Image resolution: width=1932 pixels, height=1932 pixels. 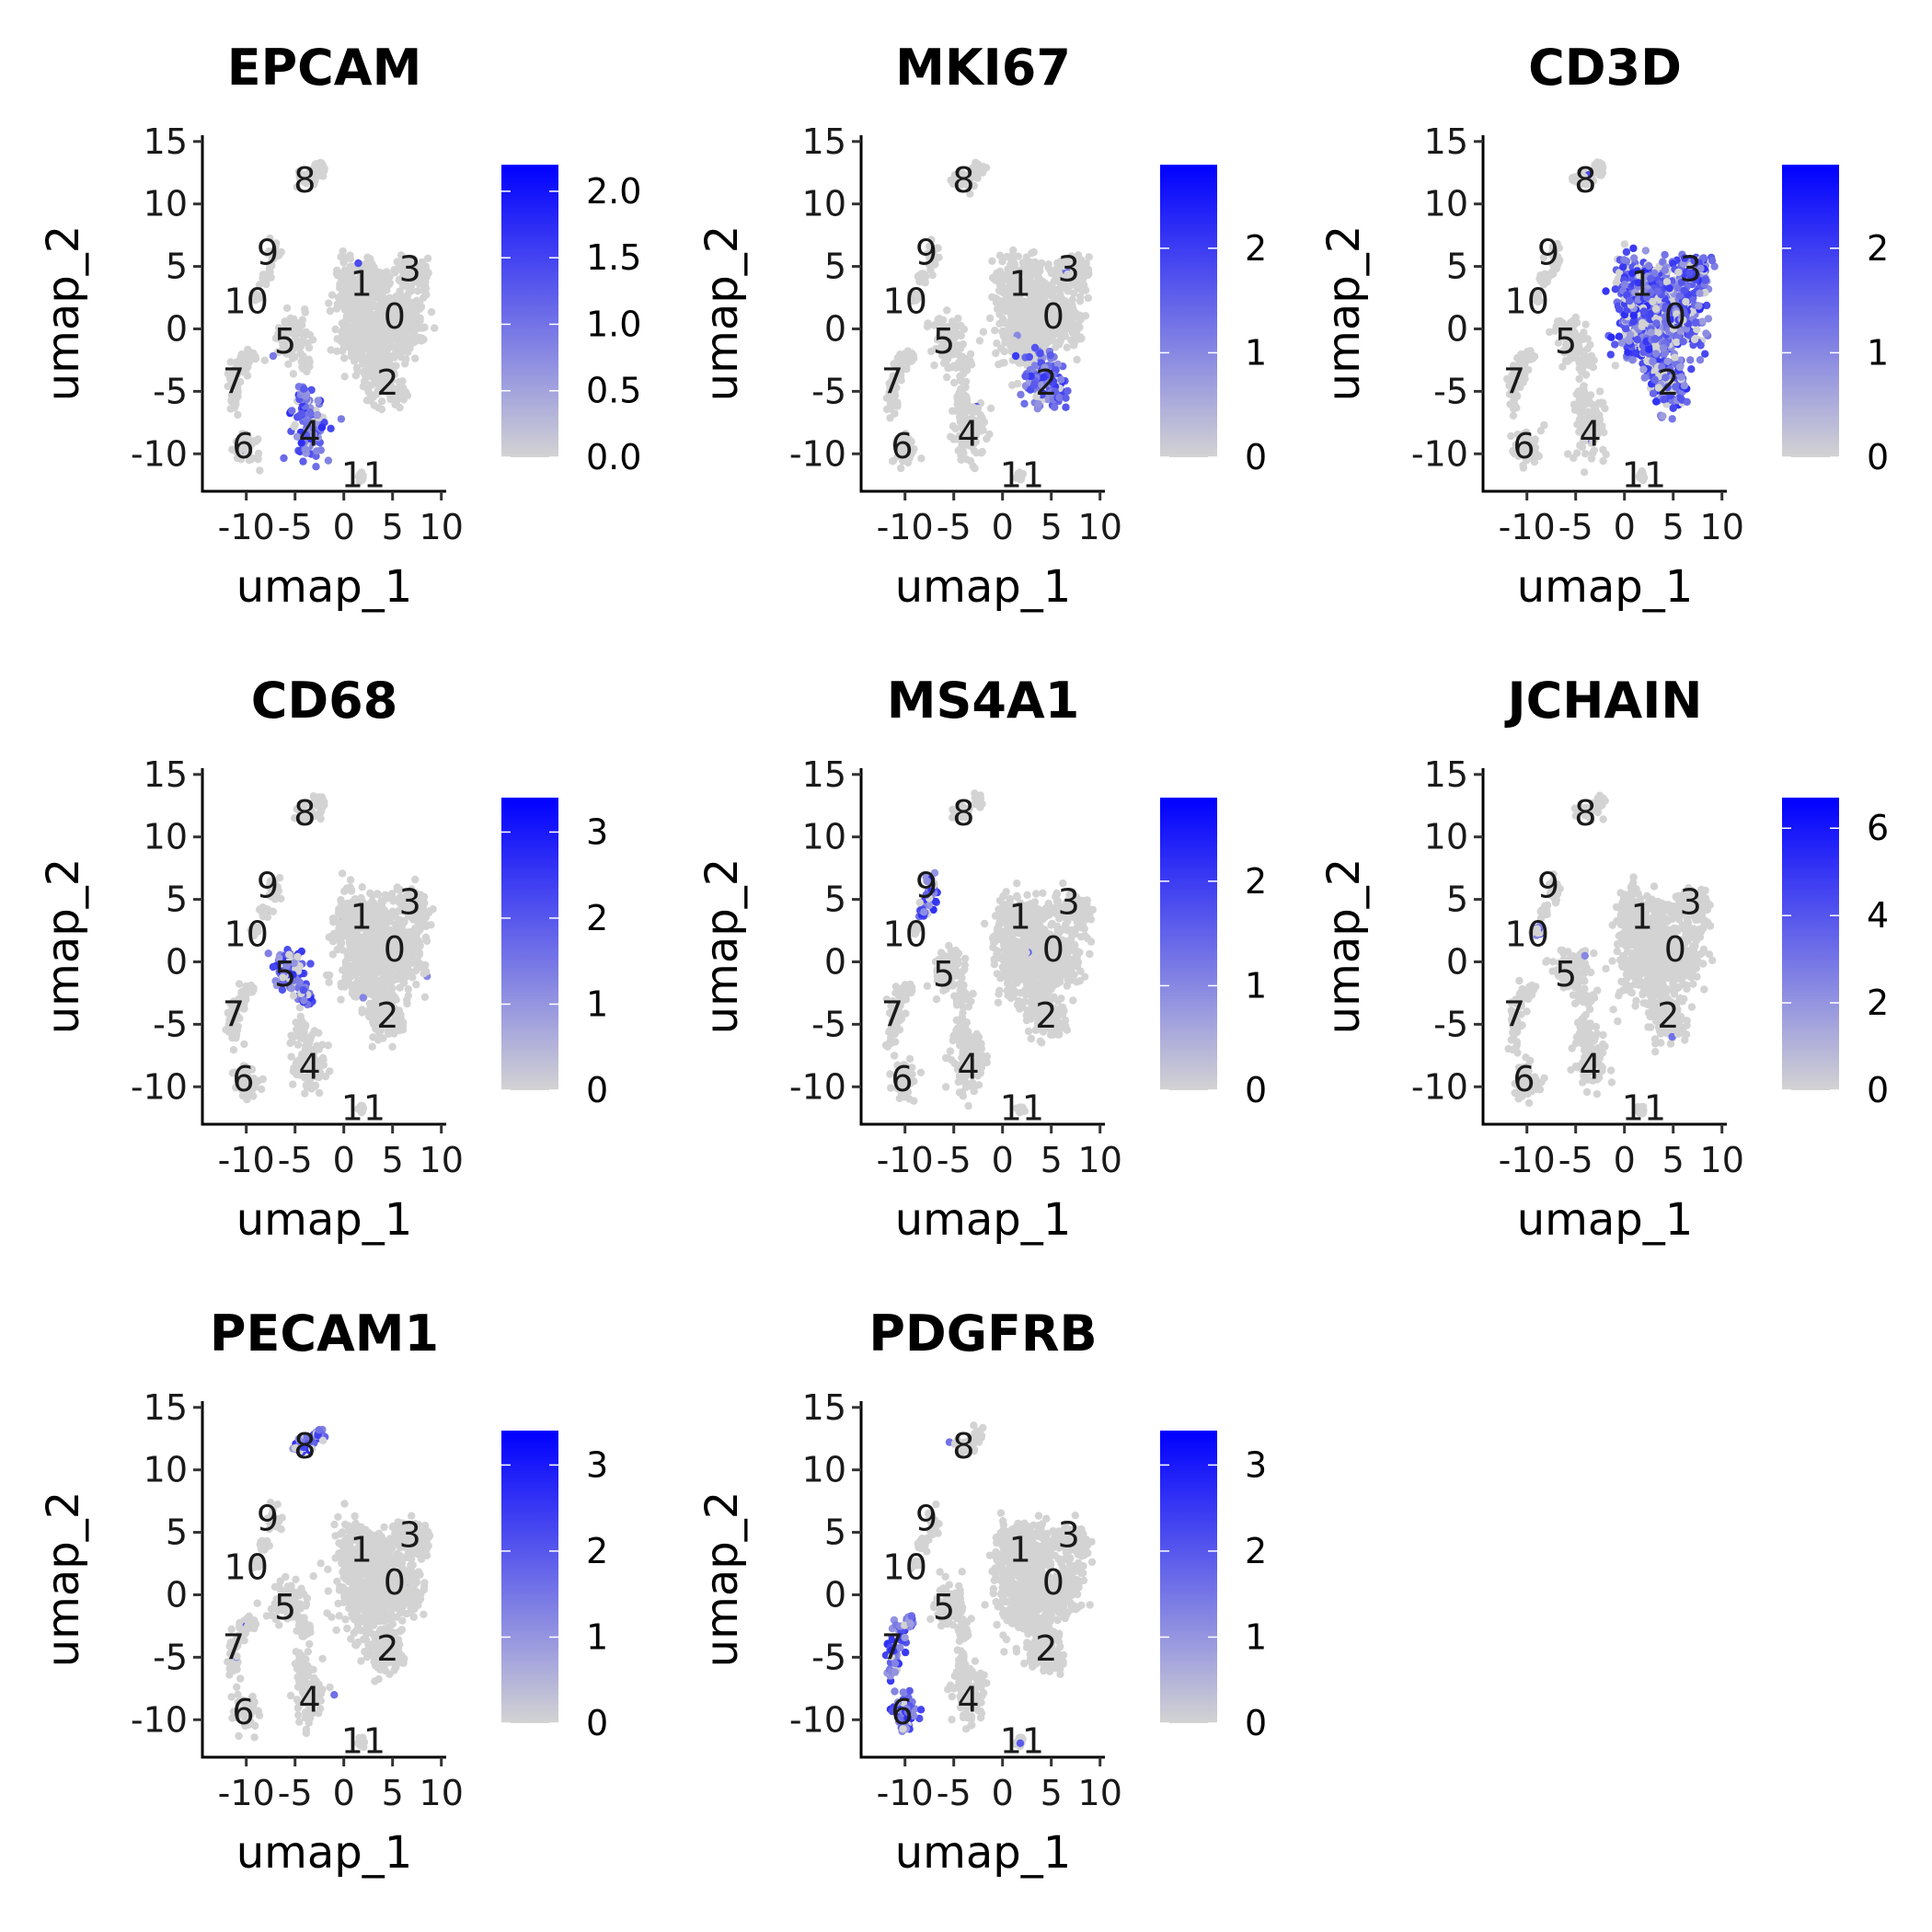 What do you see at coordinates (1810, 311) in the screenshot?
I see `colorbar` at bounding box center [1810, 311].